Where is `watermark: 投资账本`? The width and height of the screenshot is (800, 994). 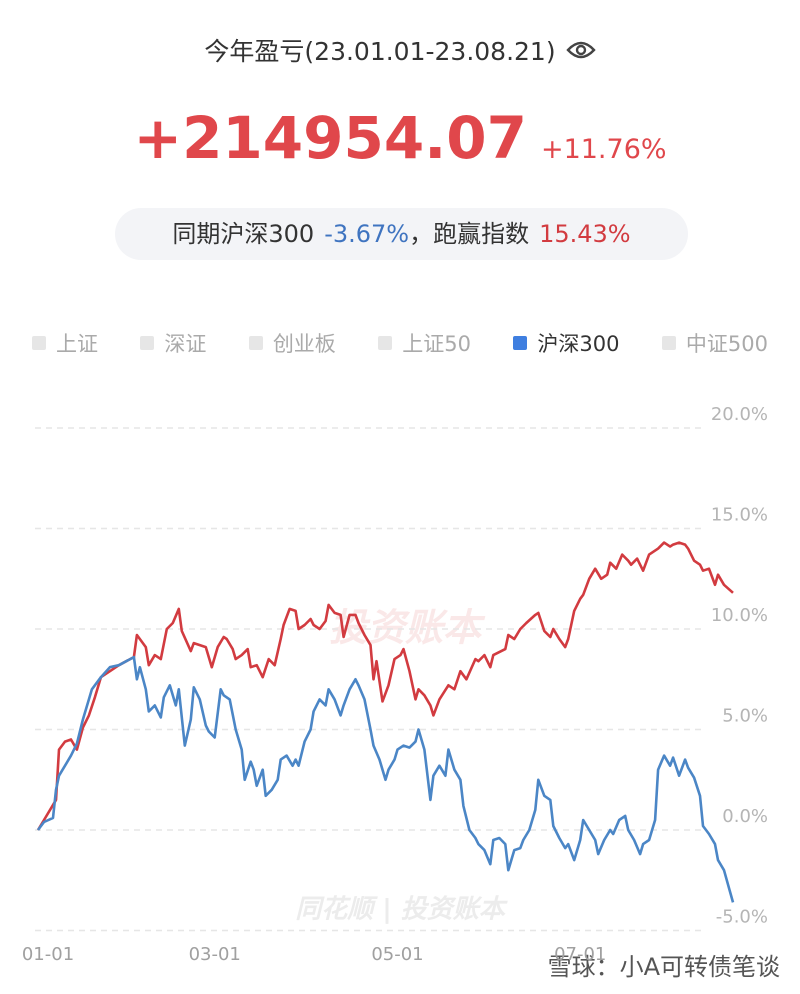
watermark: 投资账本 is located at coordinates (407, 628).